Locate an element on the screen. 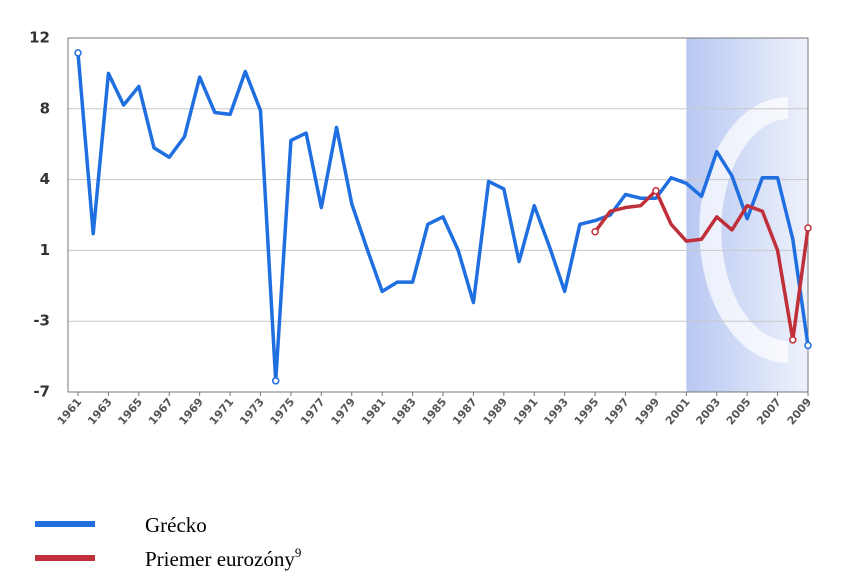  x-tick-label: 2007 is located at coordinates (769, 412).